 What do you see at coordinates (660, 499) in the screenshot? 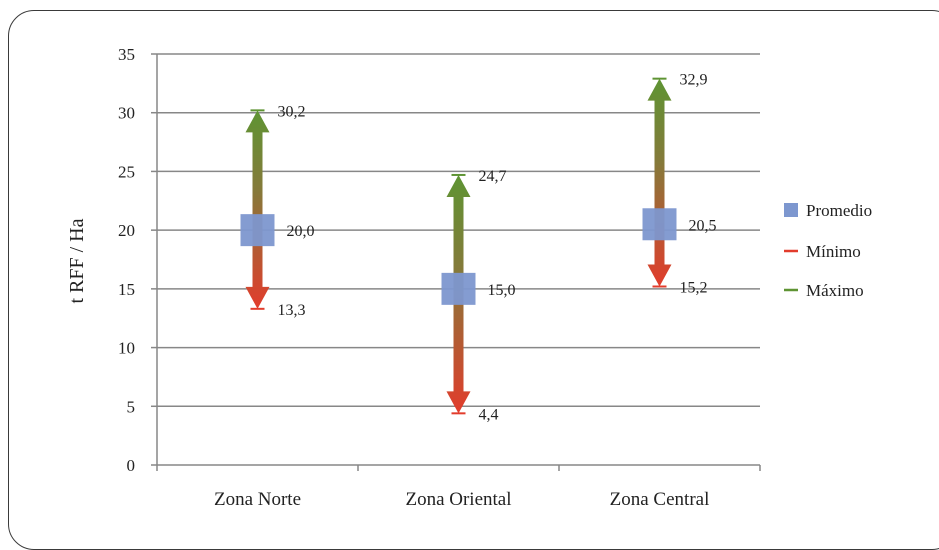
I see `x-category-label: Zona Central` at bounding box center [660, 499].